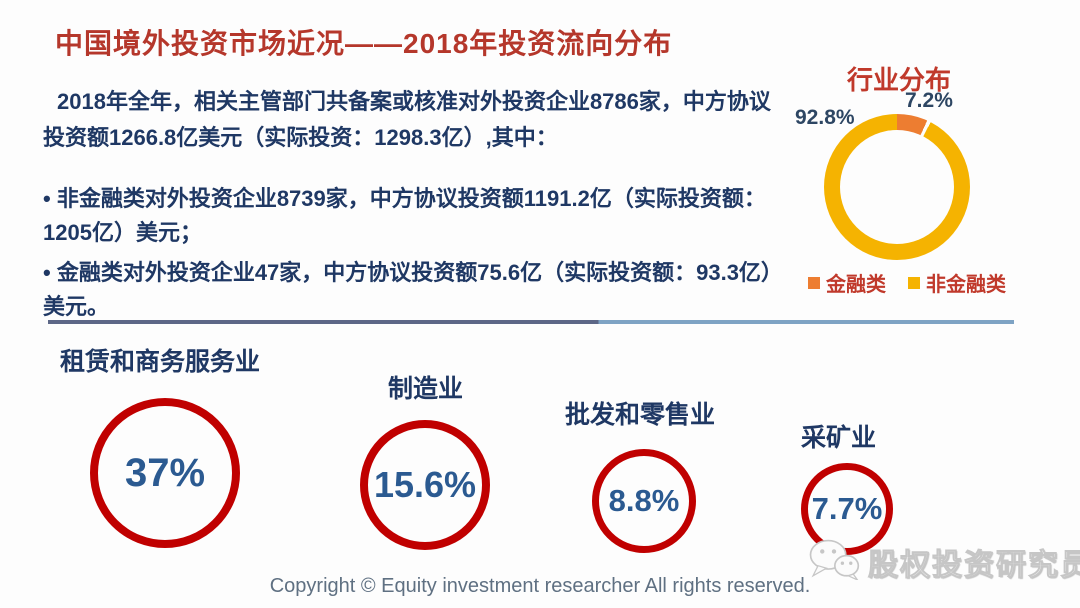 The image size is (1080, 608). What do you see at coordinates (898, 80) in the screenshot?
I see `donut-chart-title: 行业分布` at bounding box center [898, 80].